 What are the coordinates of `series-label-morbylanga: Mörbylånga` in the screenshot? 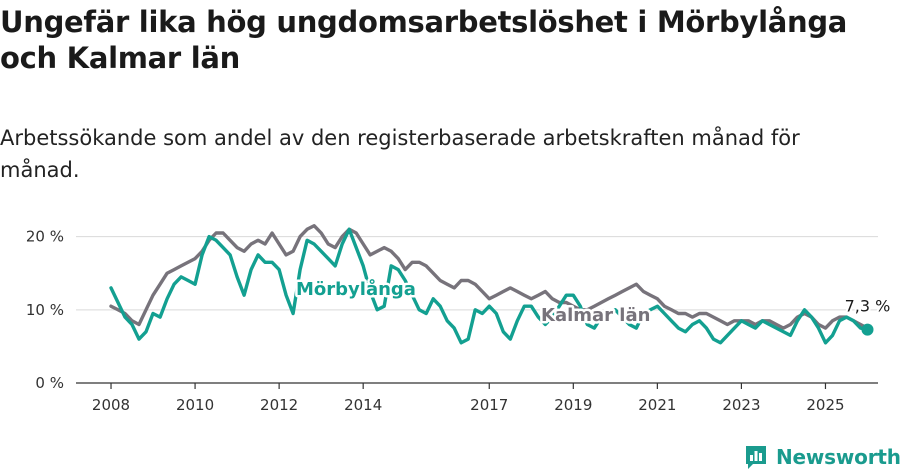 It's located at (356, 289).